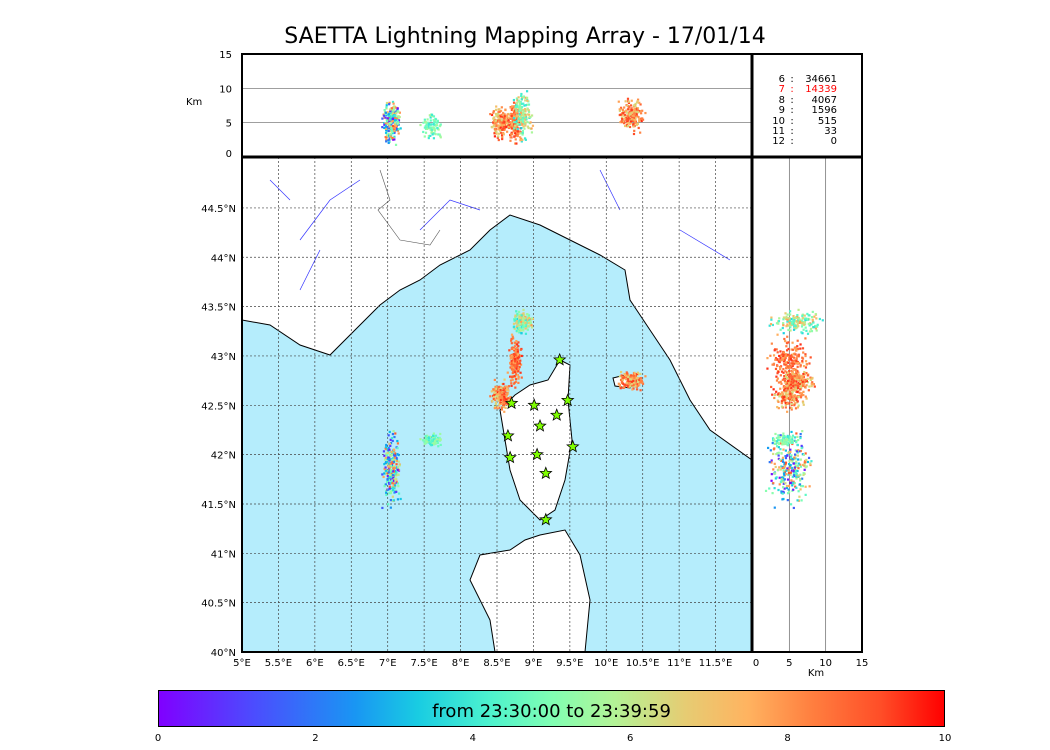  Describe the element at coordinates (816, 673) in the screenshot. I see `side-axis-label: Km` at that location.